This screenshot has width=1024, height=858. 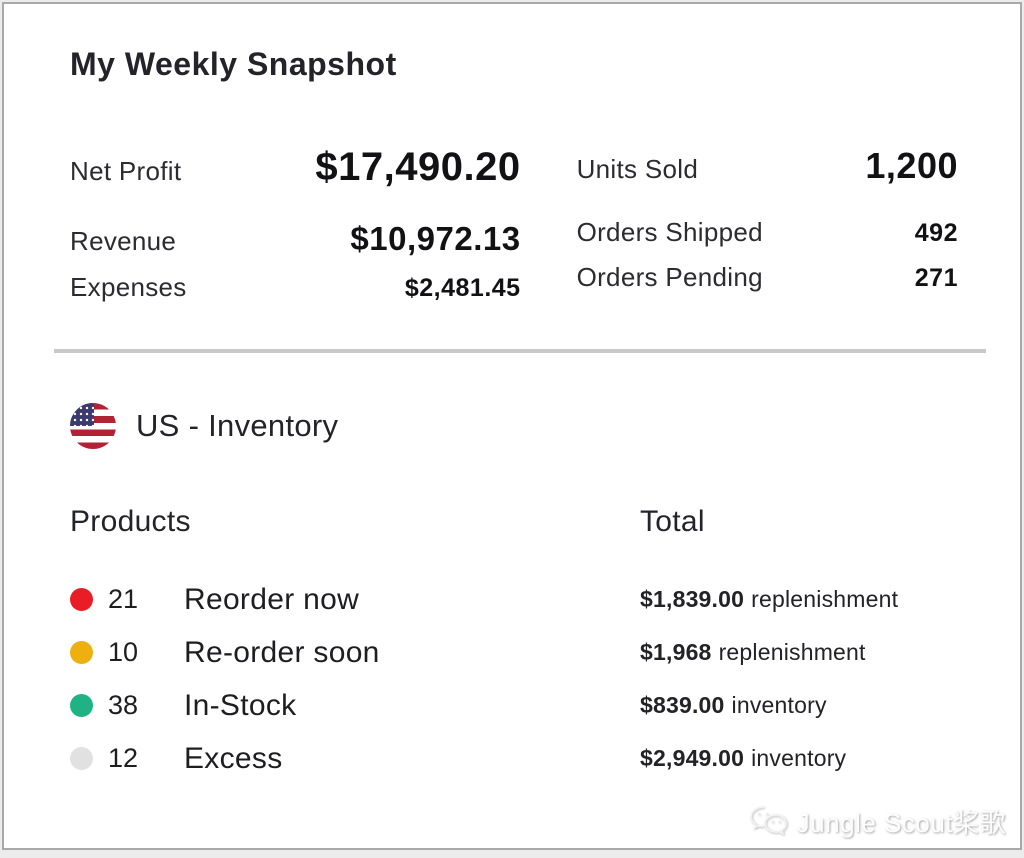 What do you see at coordinates (435, 238) in the screenshot?
I see `stat-value: $10,972.13` at bounding box center [435, 238].